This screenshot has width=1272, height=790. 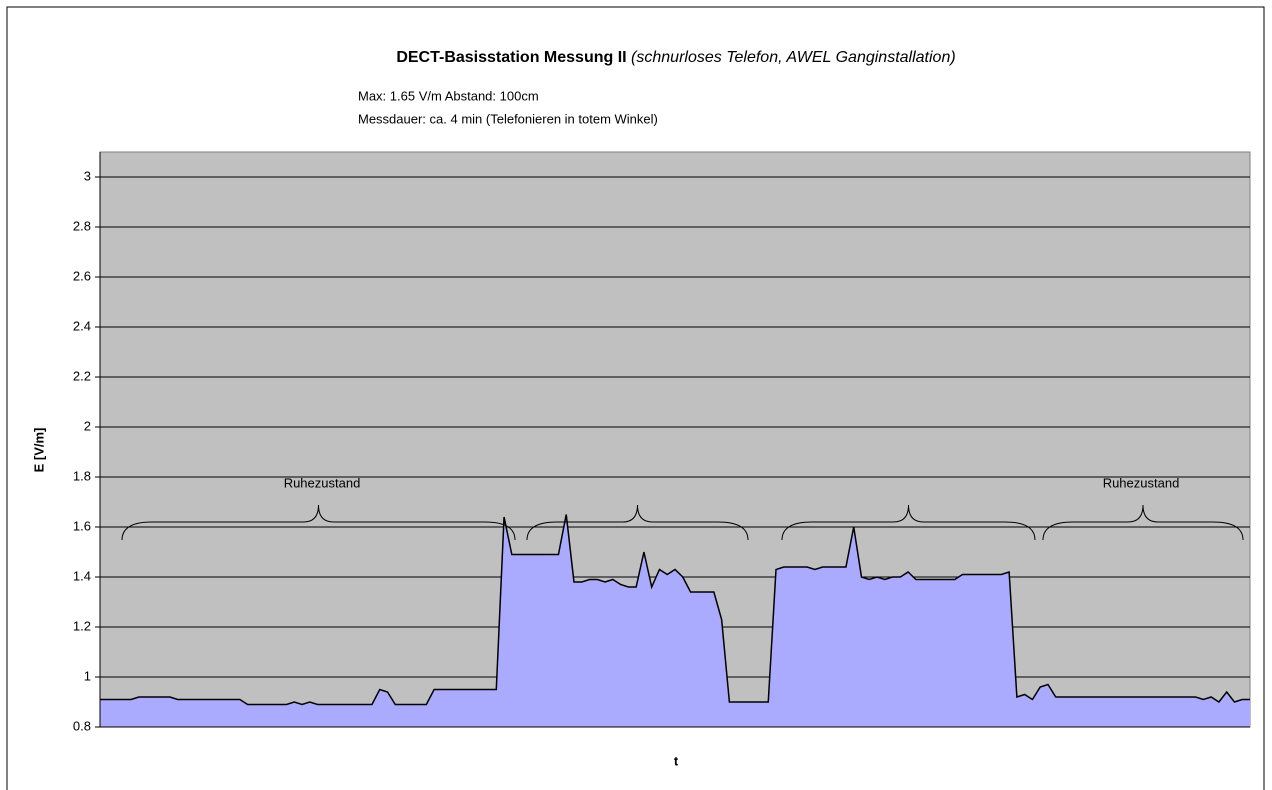 What do you see at coordinates (82, 475) in the screenshot?
I see `y-tick-label: 1.8` at bounding box center [82, 475].